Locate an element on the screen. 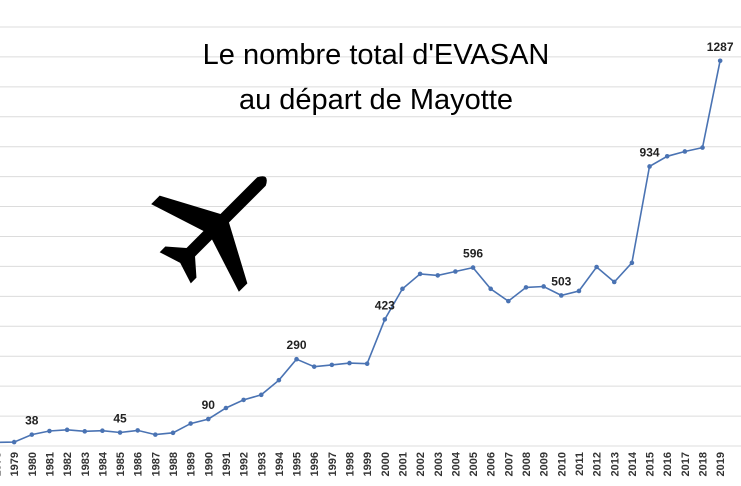  data-label: 290 is located at coordinates (297, 345).